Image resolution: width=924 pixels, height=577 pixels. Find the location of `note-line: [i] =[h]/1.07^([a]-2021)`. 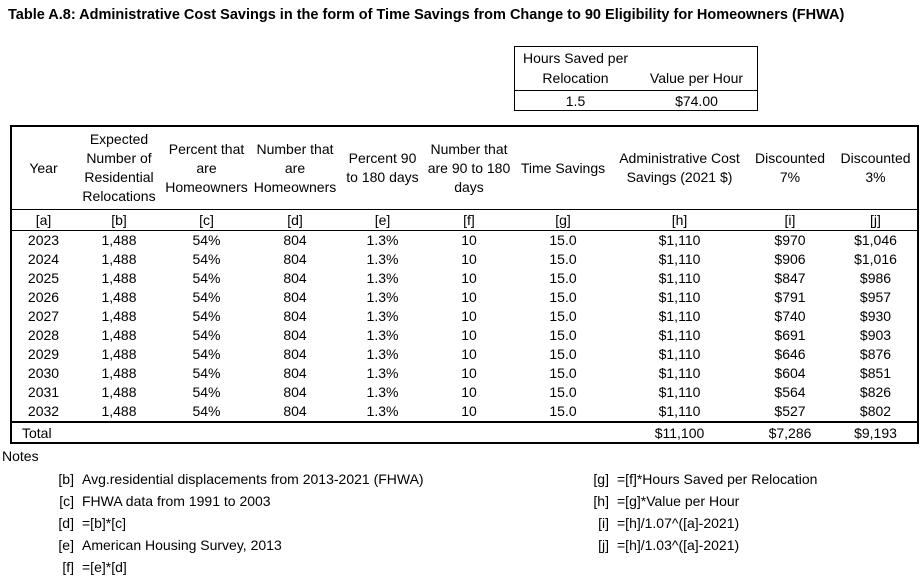

note-line: [i] =[h]/1.07^([a]-2021) is located at coordinates (700, 523).